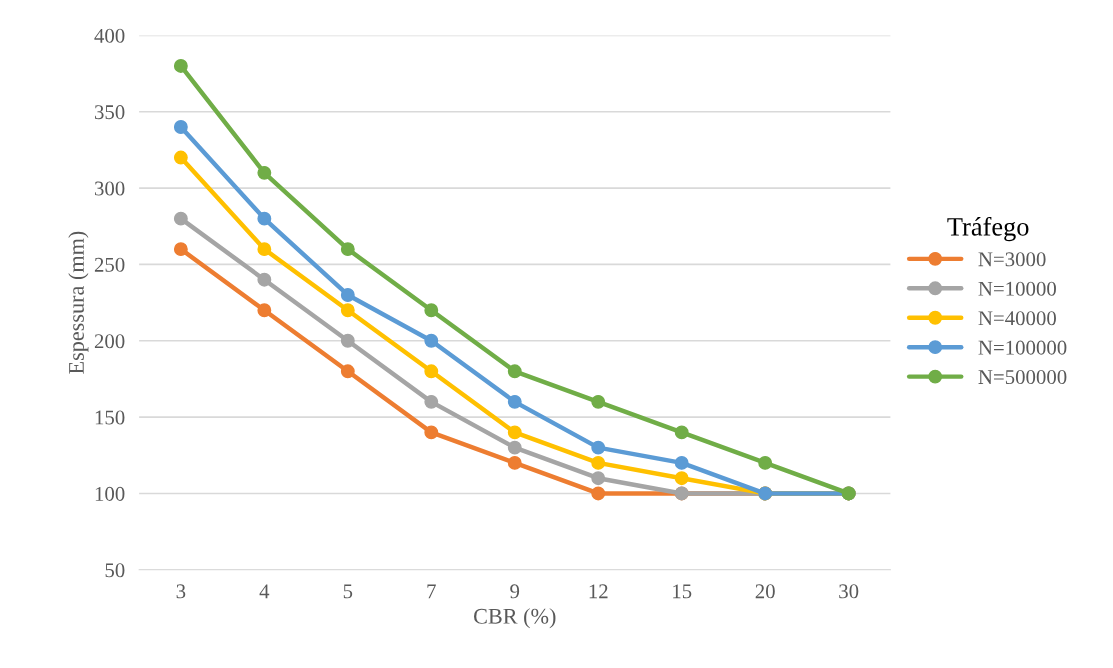  I want to click on x-tick-label: 20, so click(765, 591).